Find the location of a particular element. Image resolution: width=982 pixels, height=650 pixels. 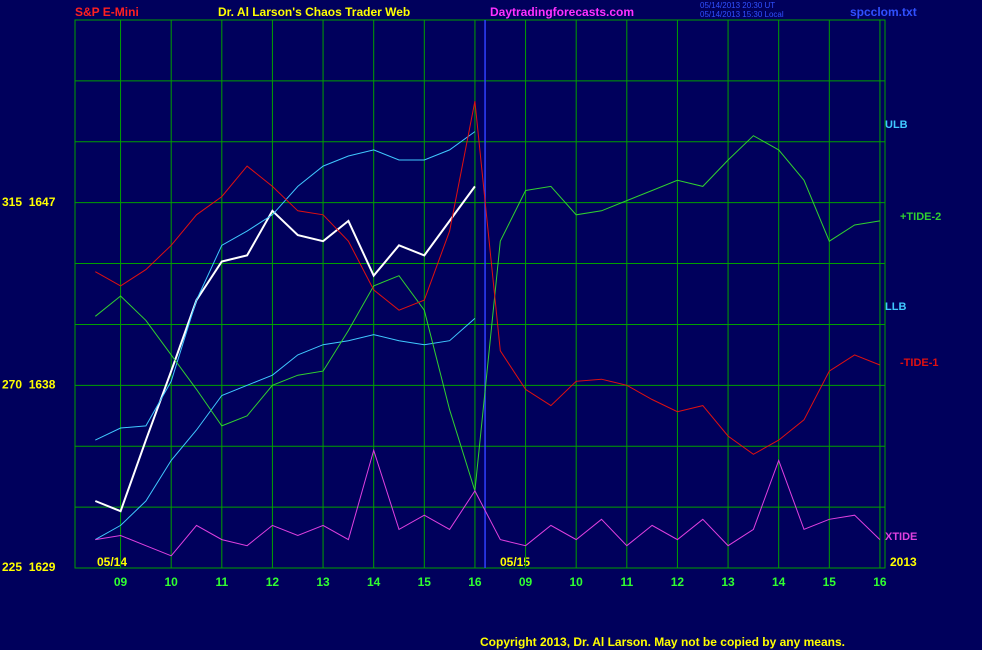

y-tick-label: 270 1638 is located at coordinates (29, 385).